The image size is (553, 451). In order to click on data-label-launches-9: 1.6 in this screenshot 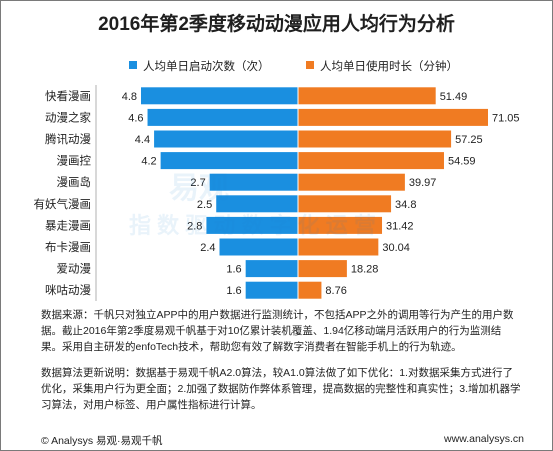, I will do `click(233, 291)`.